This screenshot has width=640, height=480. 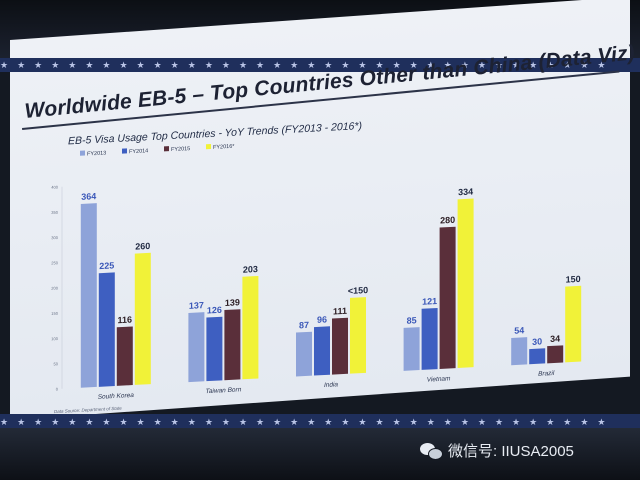 What do you see at coordinates (157, 150) in the screenshot?
I see `chart-legend: FY2013 FY2014 FY2015 FY2016*` at bounding box center [157, 150].